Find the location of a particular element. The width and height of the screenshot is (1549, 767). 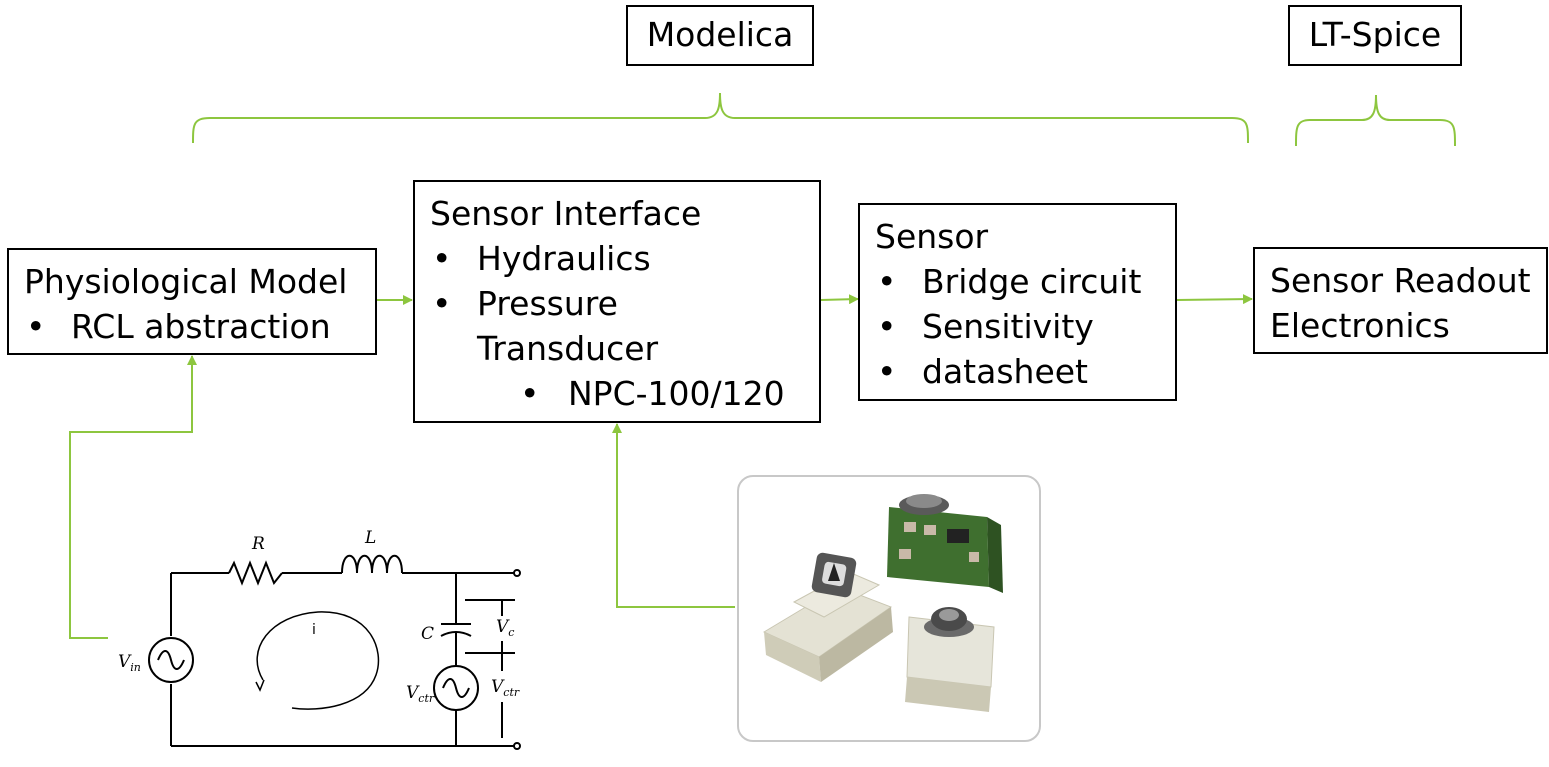

bullet-item: Hydraulics is located at coordinates (624, 258).